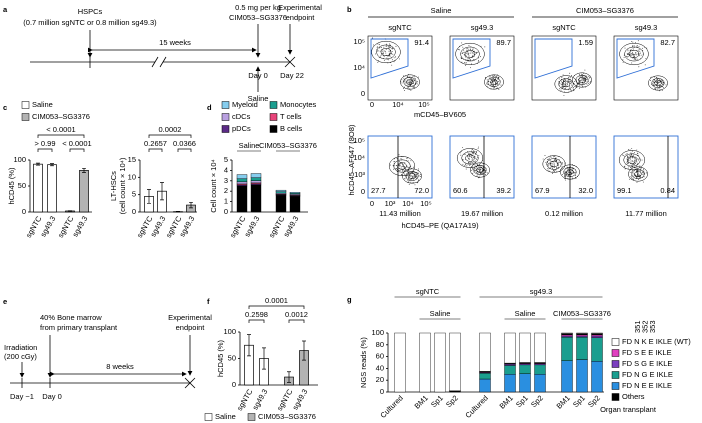  What do you see at coordinates (647, 352) in the screenshot?
I see `legend-label: FD S E E IKLE` at bounding box center [647, 352].